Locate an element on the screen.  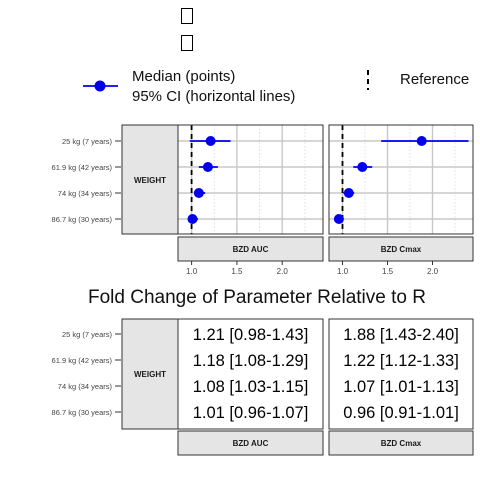
covariate-strip is located at coordinates (150, 179).